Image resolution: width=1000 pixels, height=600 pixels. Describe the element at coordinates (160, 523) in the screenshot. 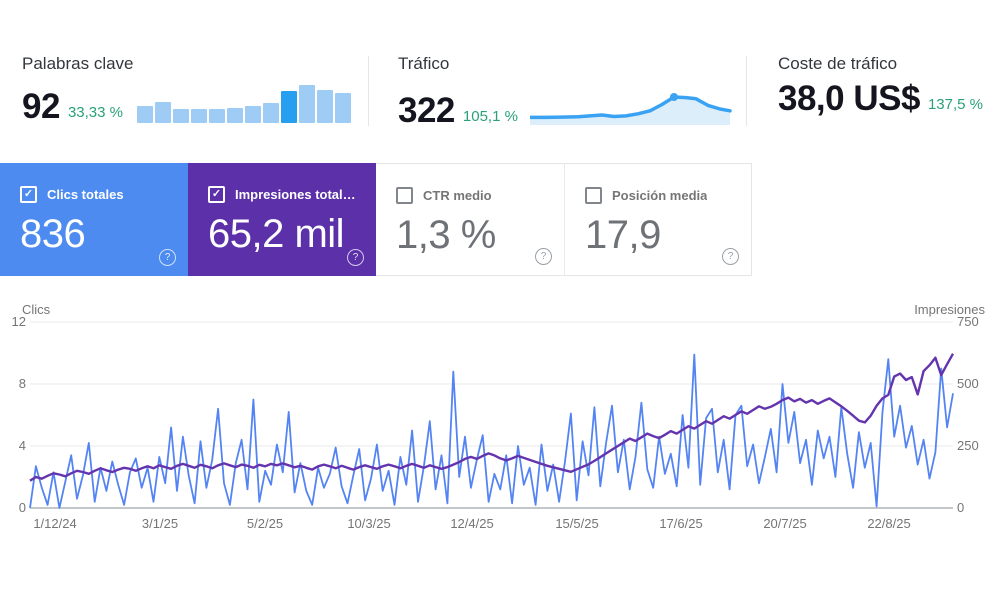

I see `x-axis-tick: 3/1/25` at that location.